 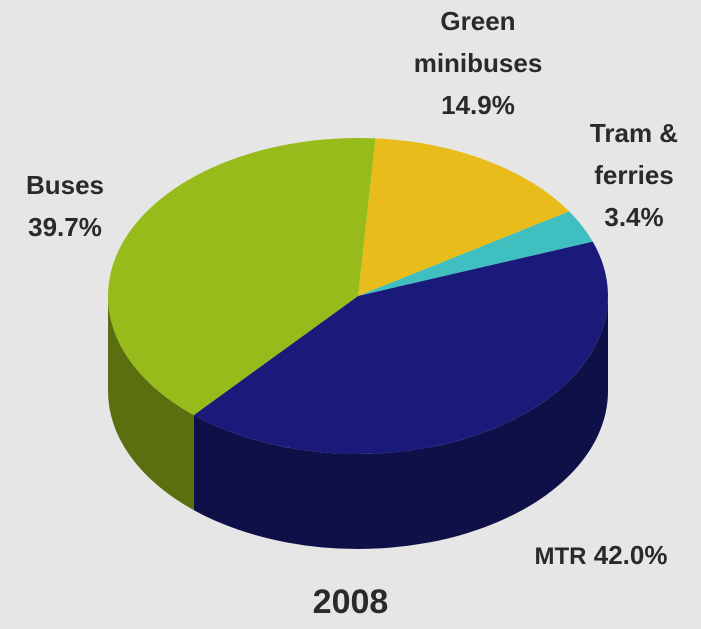 What do you see at coordinates (478, 105) in the screenshot?
I see `value-label: 14.9%` at bounding box center [478, 105].